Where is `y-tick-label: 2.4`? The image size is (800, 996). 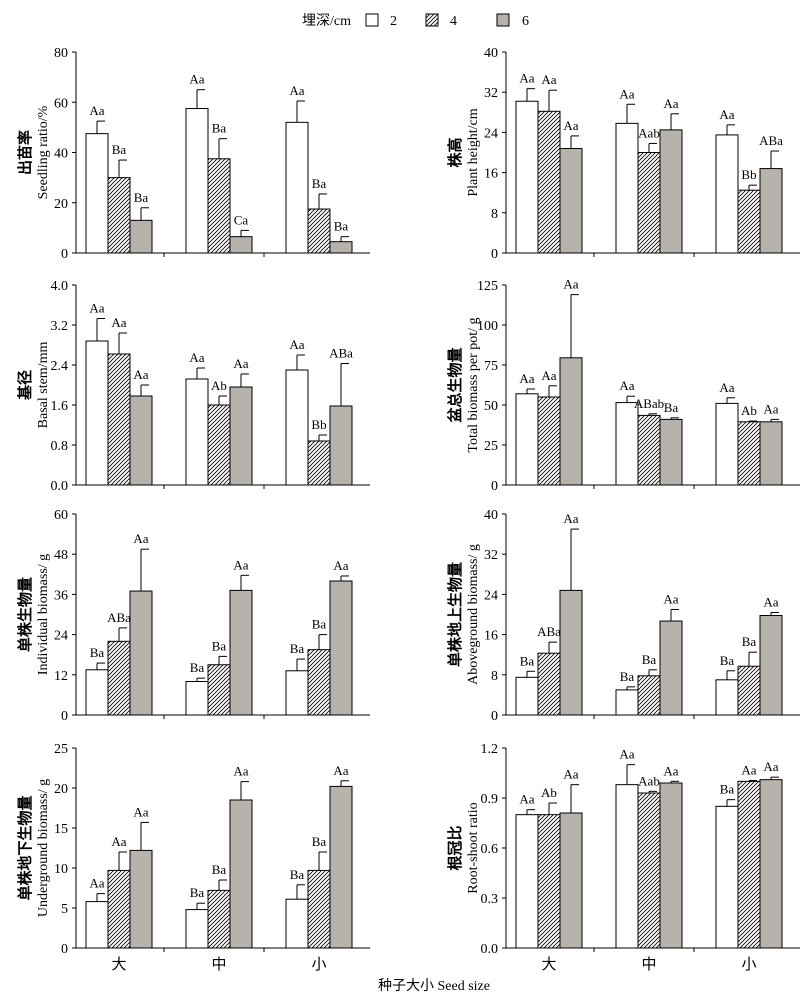
y-tick-label: 2.4 is located at coordinates (60, 366).